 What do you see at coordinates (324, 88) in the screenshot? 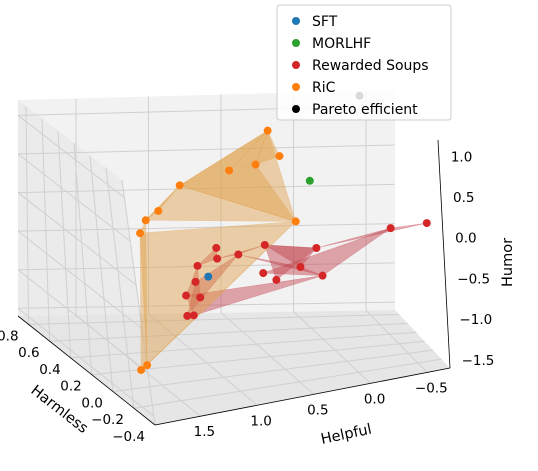
I see `legend-label: RiC` at bounding box center [324, 88].